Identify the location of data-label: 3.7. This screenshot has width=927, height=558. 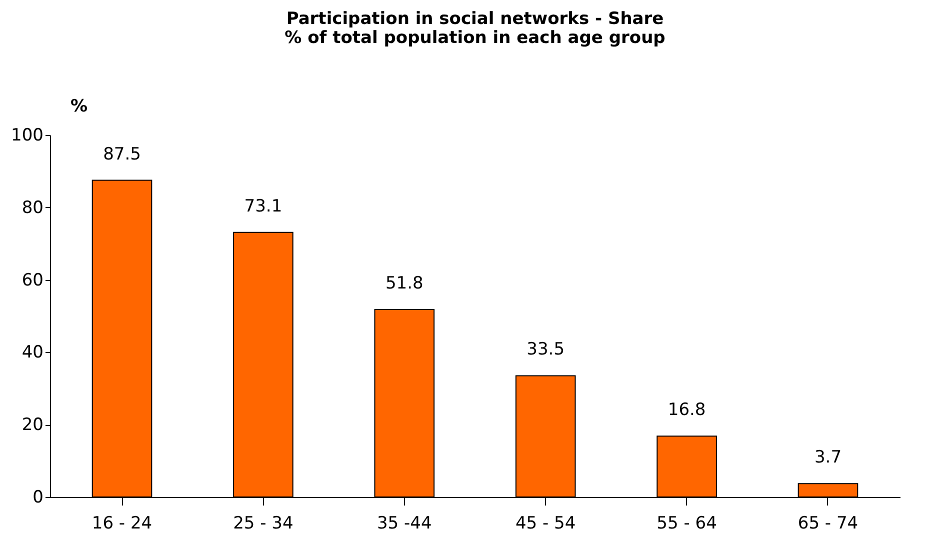
(828, 458).